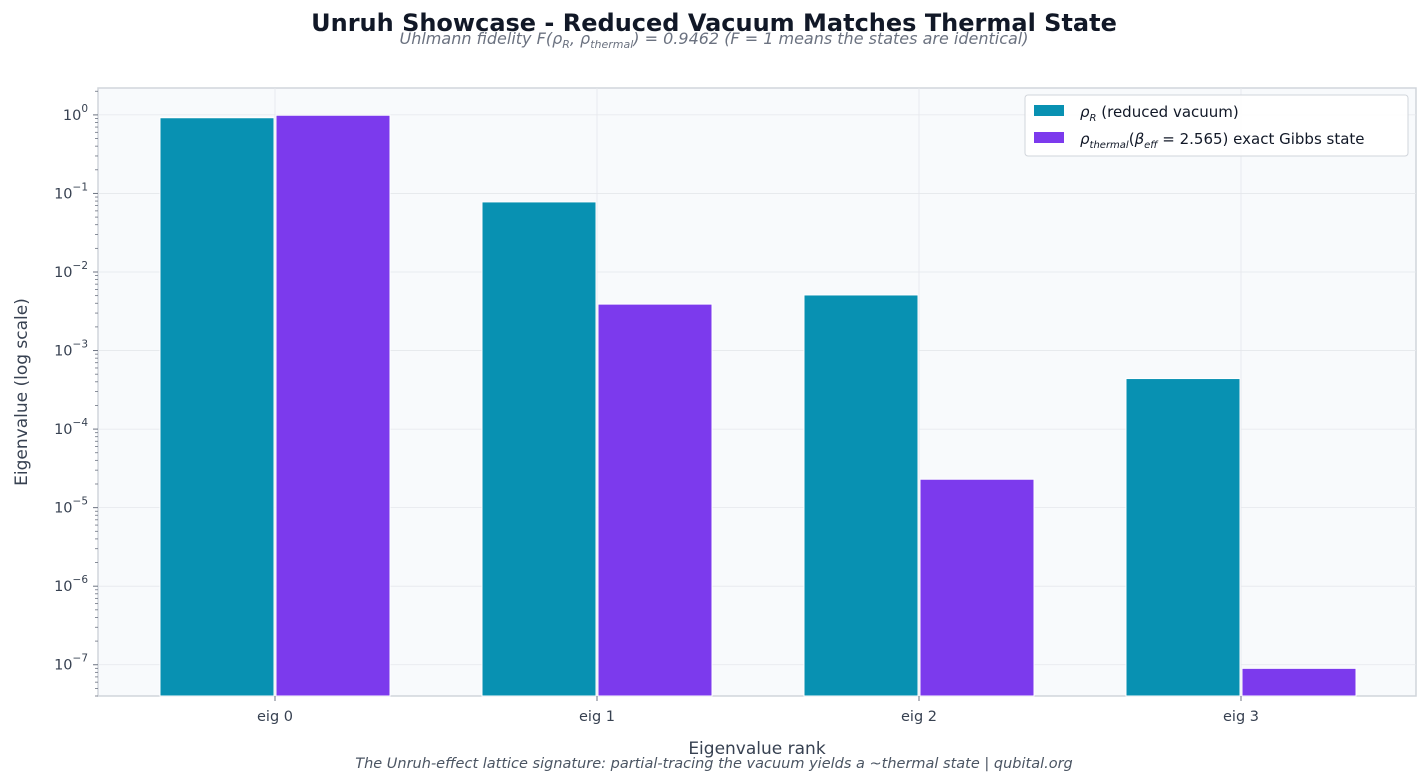 The image size is (1428, 784). What do you see at coordinates (75, 113) in the screenshot?
I see `y-tick-label: 10⁰` at bounding box center [75, 113].